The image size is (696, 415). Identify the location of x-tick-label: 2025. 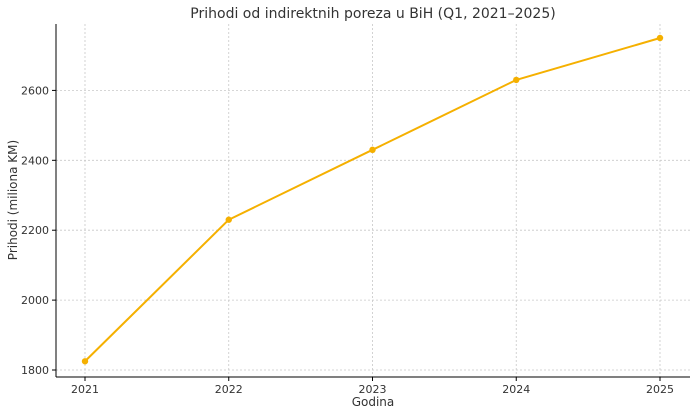
(660, 389).